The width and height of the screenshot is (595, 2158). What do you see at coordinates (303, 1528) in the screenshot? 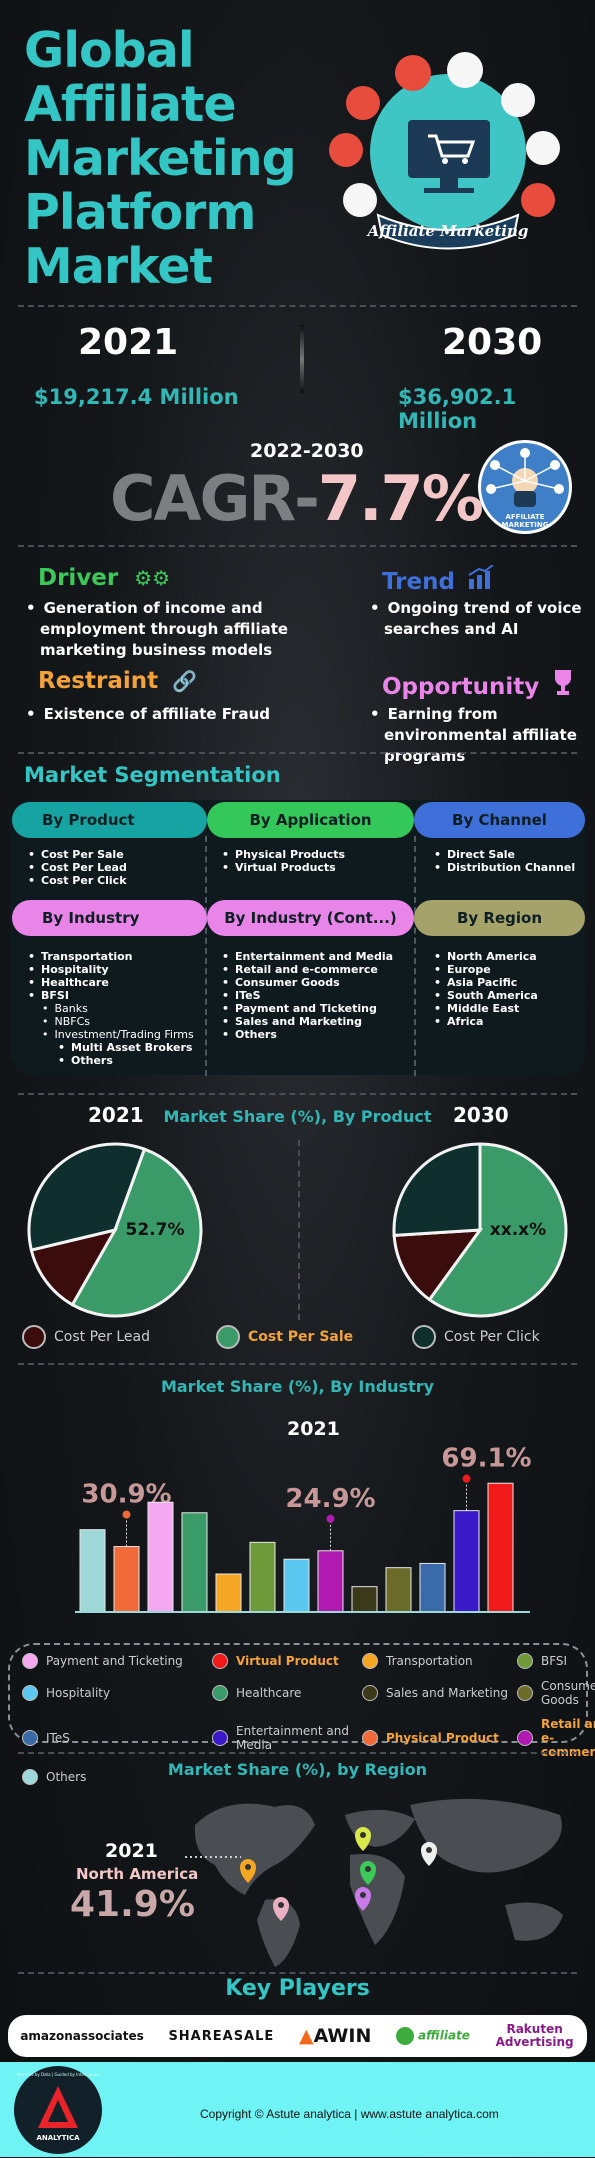
I see `bar-chart-industry: 30.9% 24.9%69.1%` at bounding box center [303, 1528].